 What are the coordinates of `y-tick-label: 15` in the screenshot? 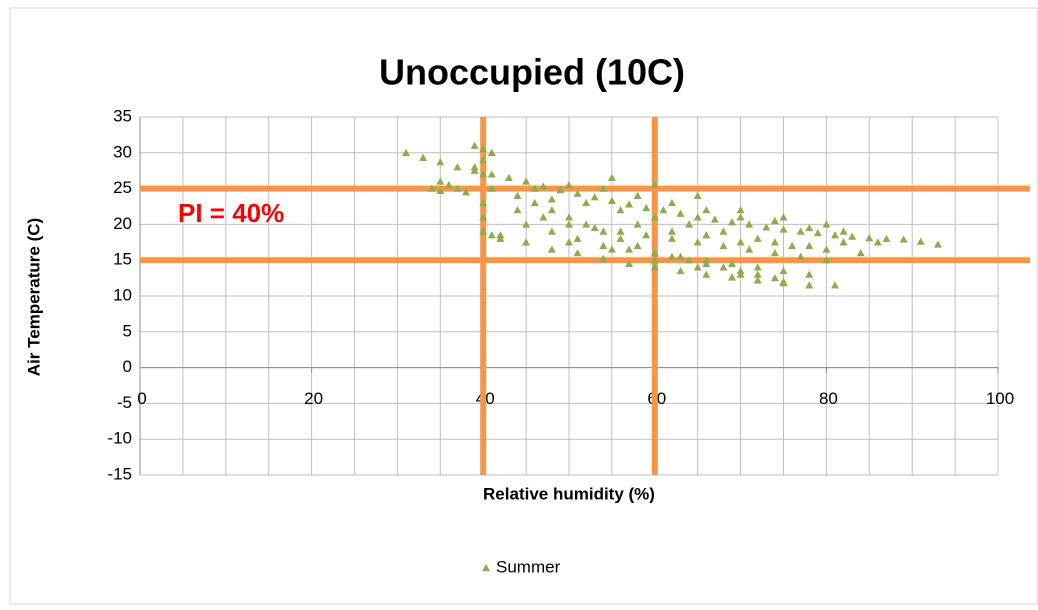 It's located at (122, 259).